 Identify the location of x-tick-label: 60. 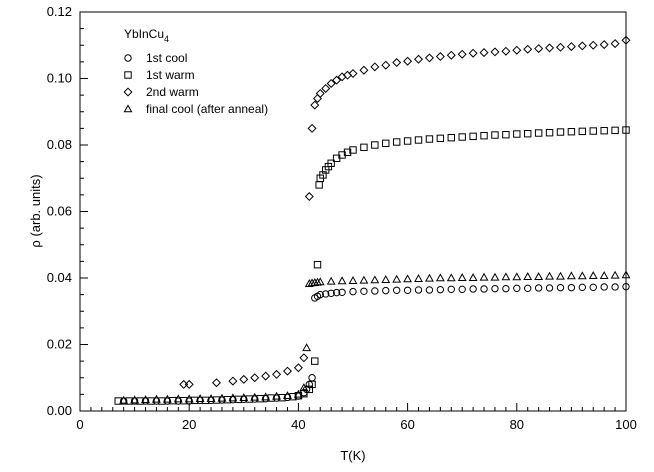
(407, 424).